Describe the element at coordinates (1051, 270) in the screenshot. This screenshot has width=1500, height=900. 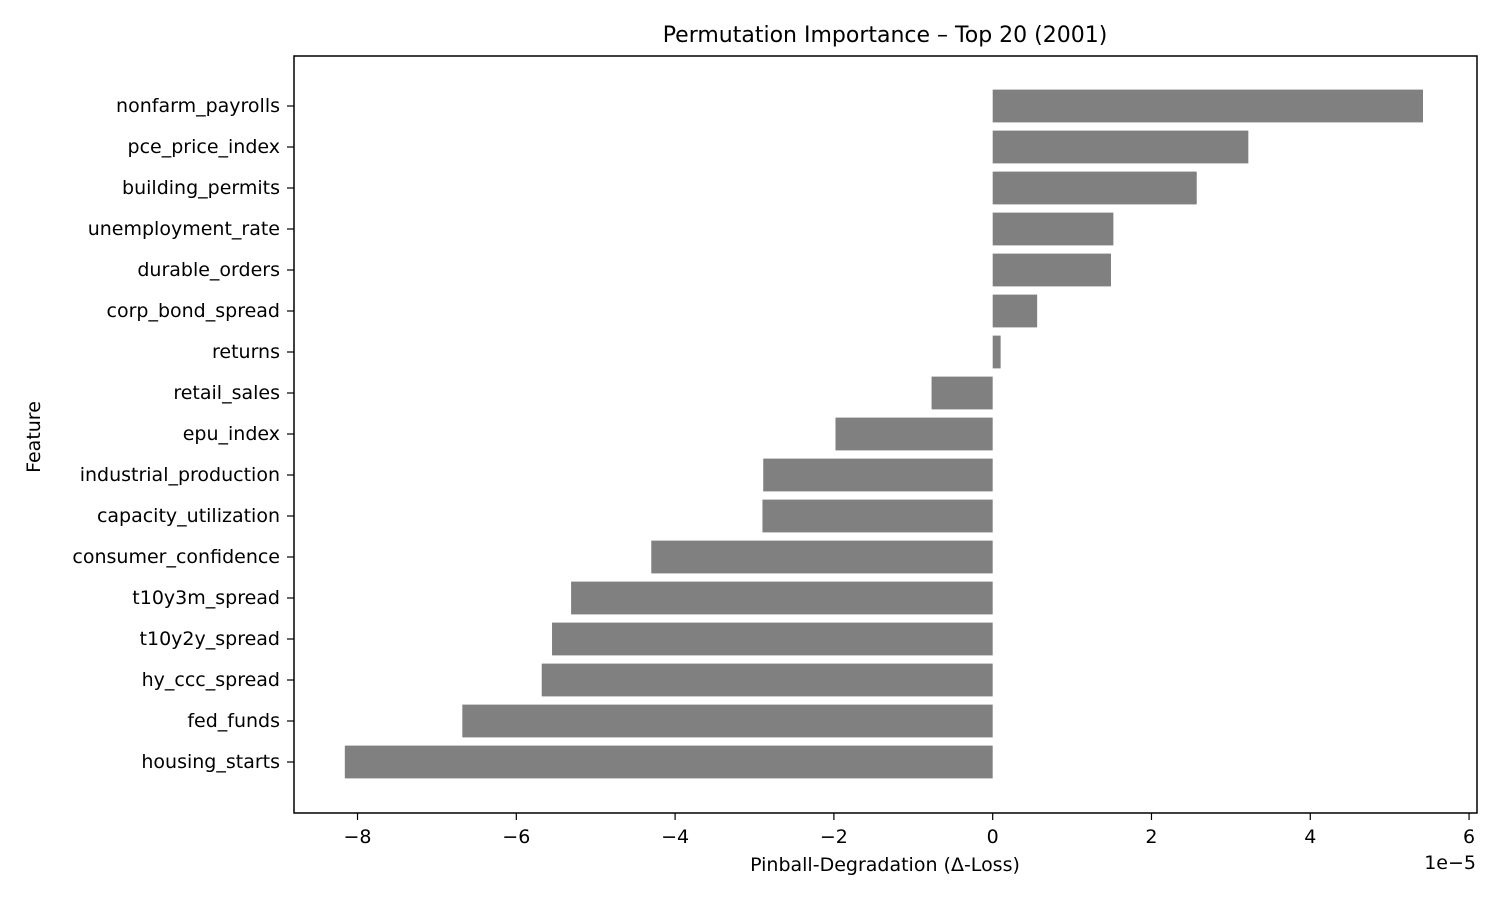
I see `bar-durable_orders` at that location.